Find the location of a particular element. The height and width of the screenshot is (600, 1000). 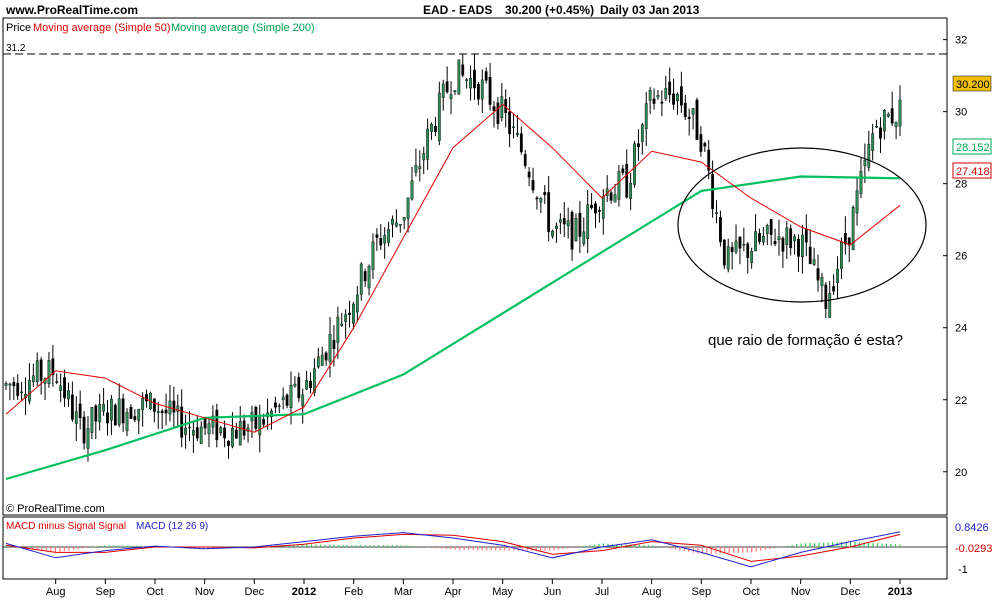

legend-macd-signal: MACD minus Signal Signal is located at coordinates (66, 526).